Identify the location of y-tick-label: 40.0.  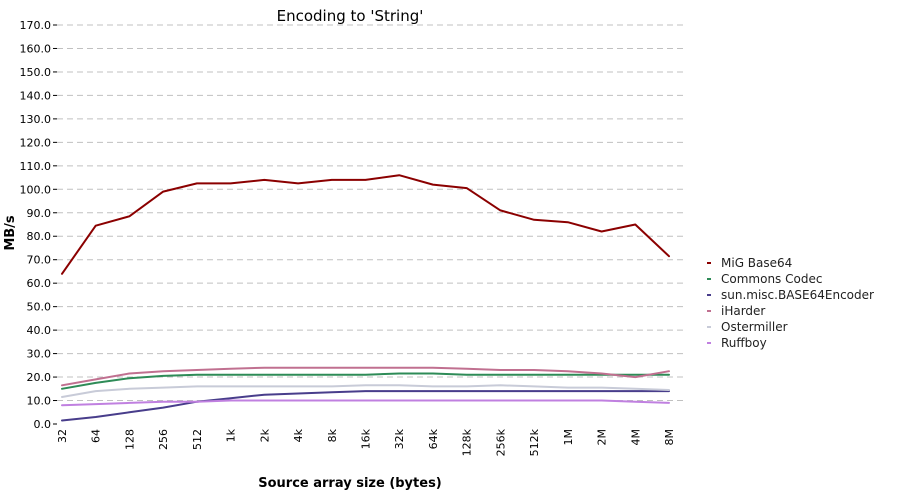
(39, 330).